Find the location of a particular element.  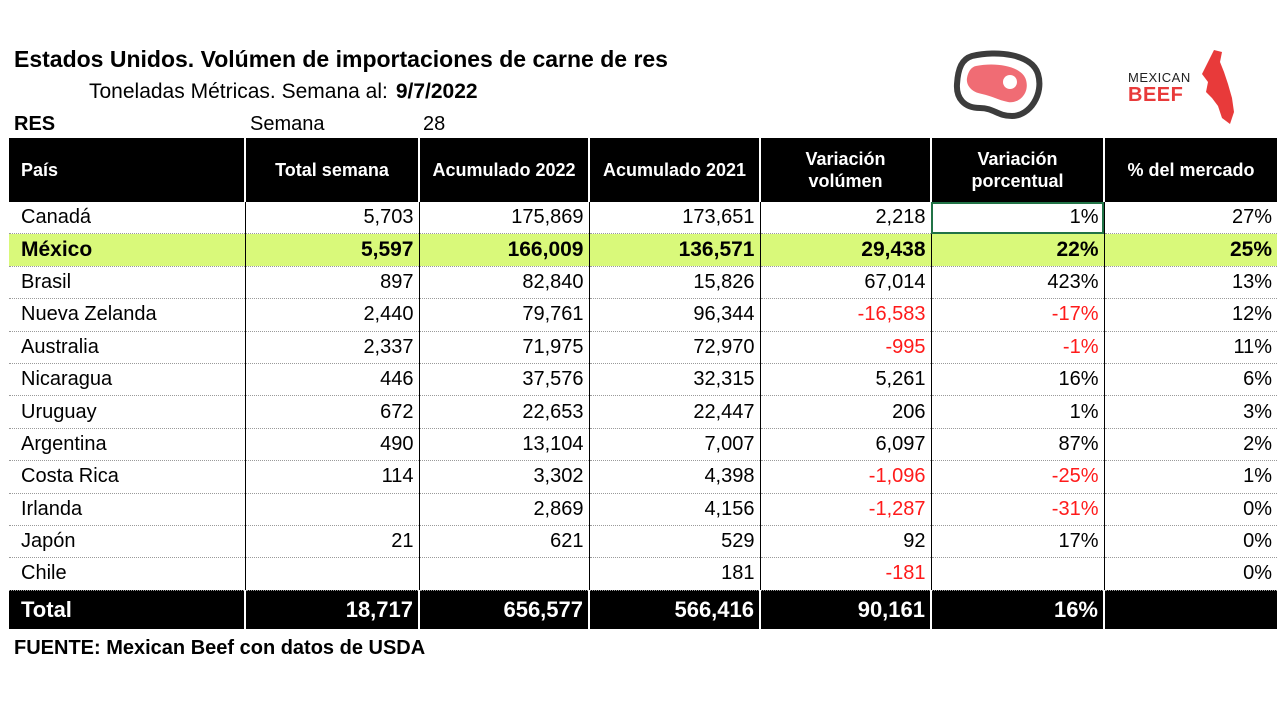

cell-mercado: 3% is located at coordinates (1190, 412).